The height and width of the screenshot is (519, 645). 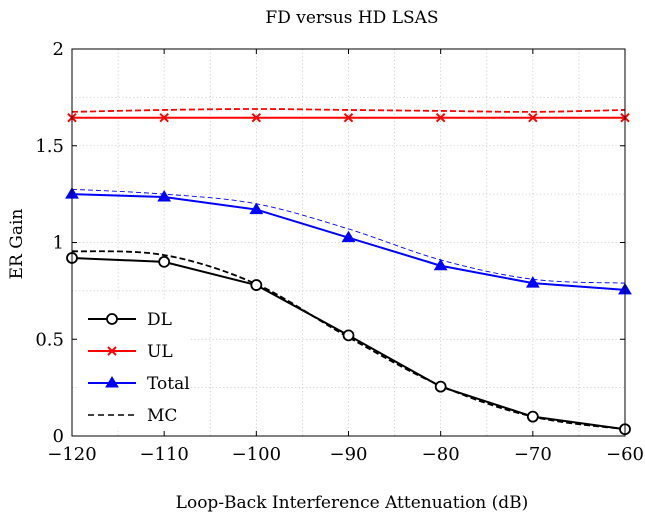 What do you see at coordinates (112, 351) in the screenshot?
I see `legend-marker-ul` at bounding box center [112, 351].